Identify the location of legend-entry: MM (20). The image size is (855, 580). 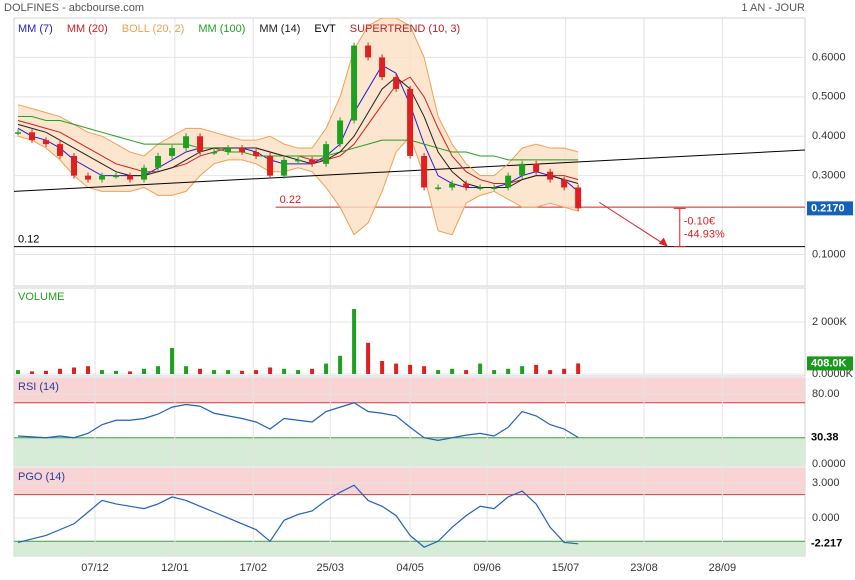
(87, 29).